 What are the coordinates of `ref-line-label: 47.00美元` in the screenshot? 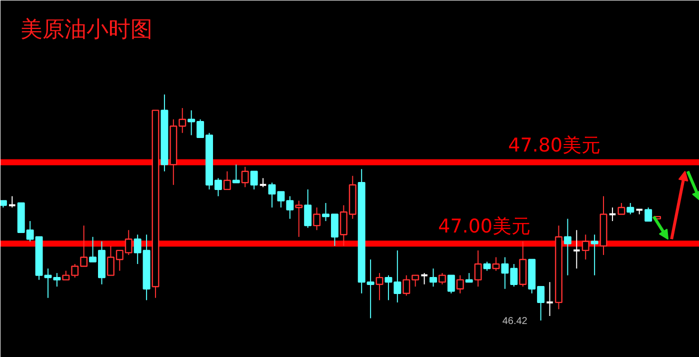 It's located at (484, 227).